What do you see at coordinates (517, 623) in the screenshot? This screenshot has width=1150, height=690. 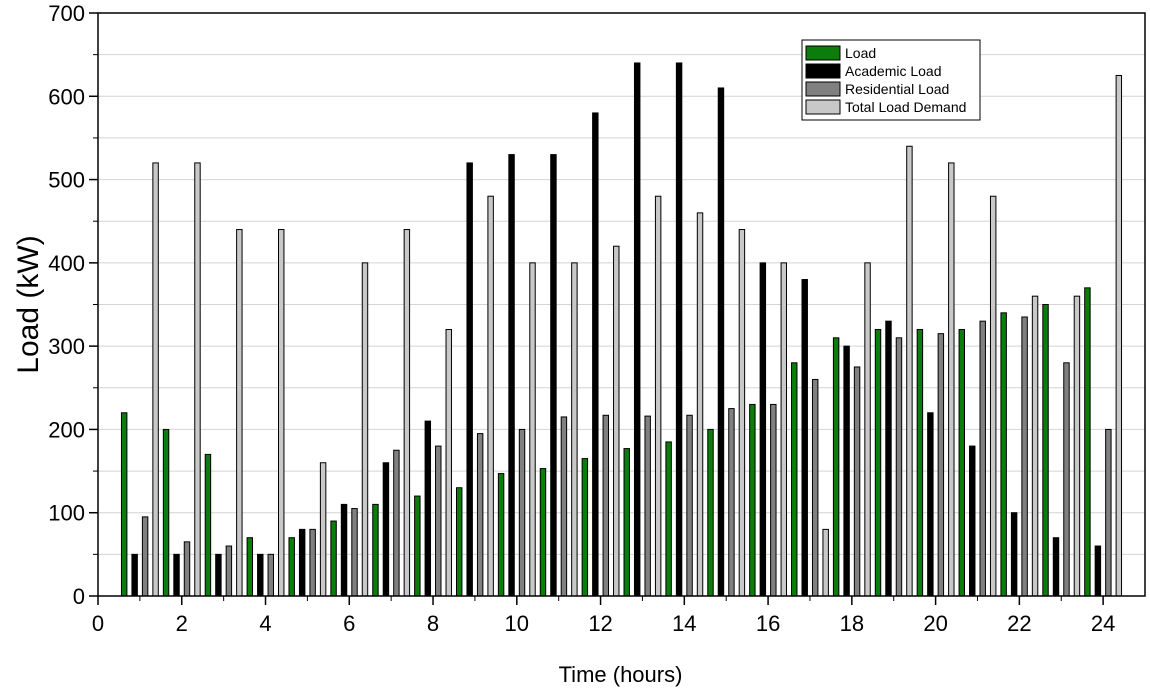 I see `x-tick-label: 10` at bounding box center [517, 623].